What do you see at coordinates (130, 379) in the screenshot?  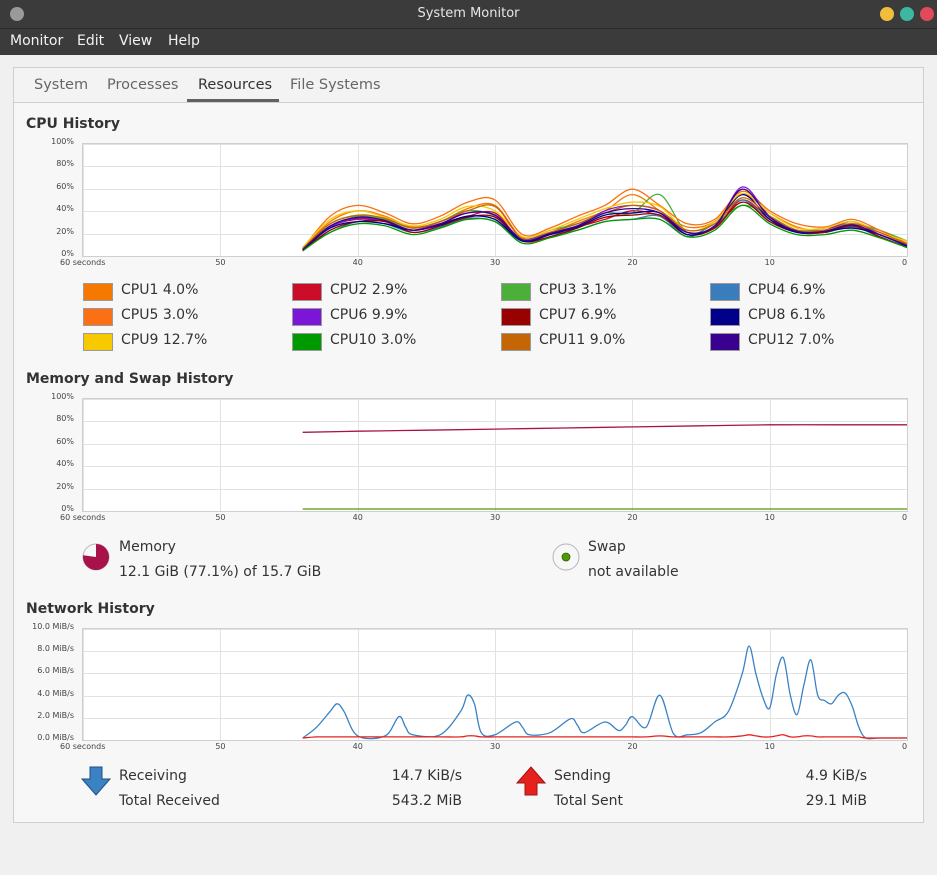 I see `memory-history-title: Memory and Swap History` at bounding box center [130, 379].